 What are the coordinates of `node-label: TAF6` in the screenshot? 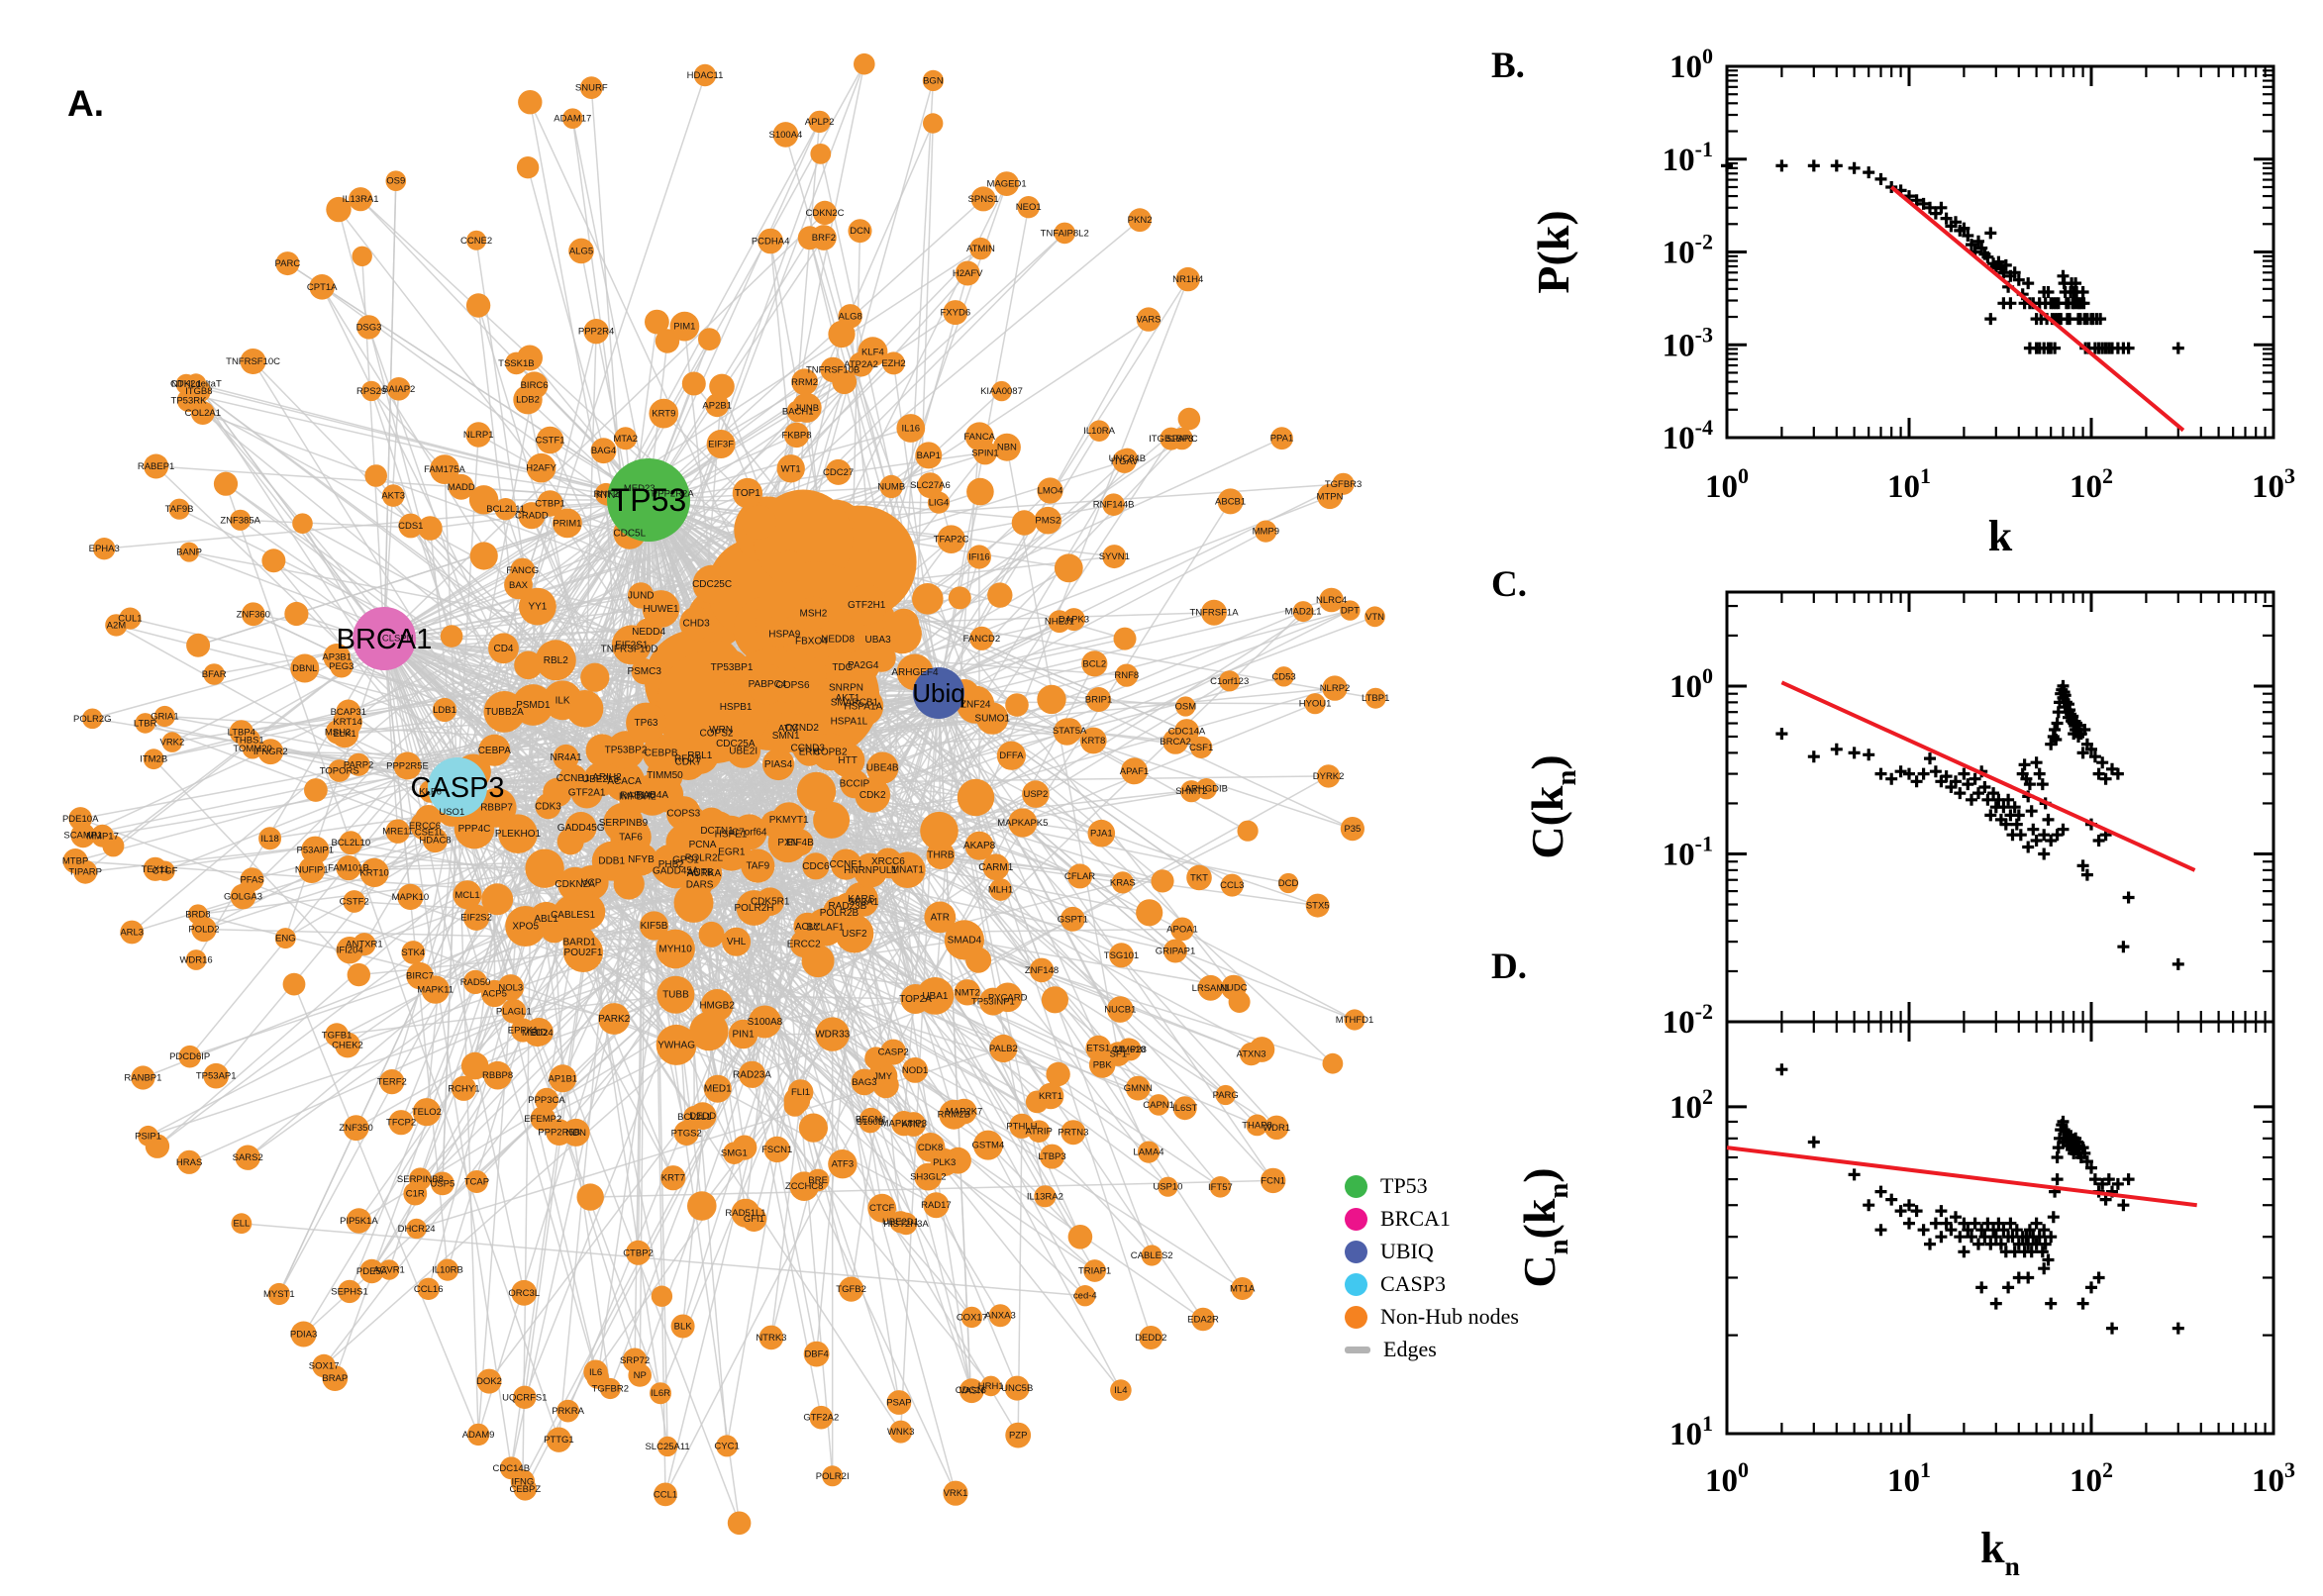 It's located at (631, 837).